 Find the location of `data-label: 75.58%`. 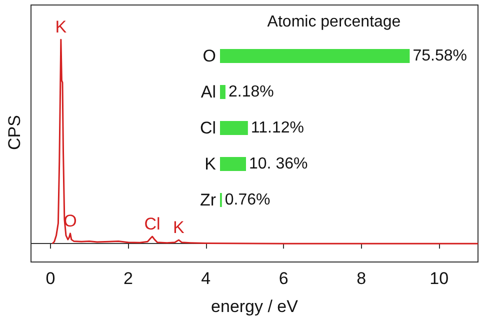

data-label: 75.58% is located at coordinates (439, 56).